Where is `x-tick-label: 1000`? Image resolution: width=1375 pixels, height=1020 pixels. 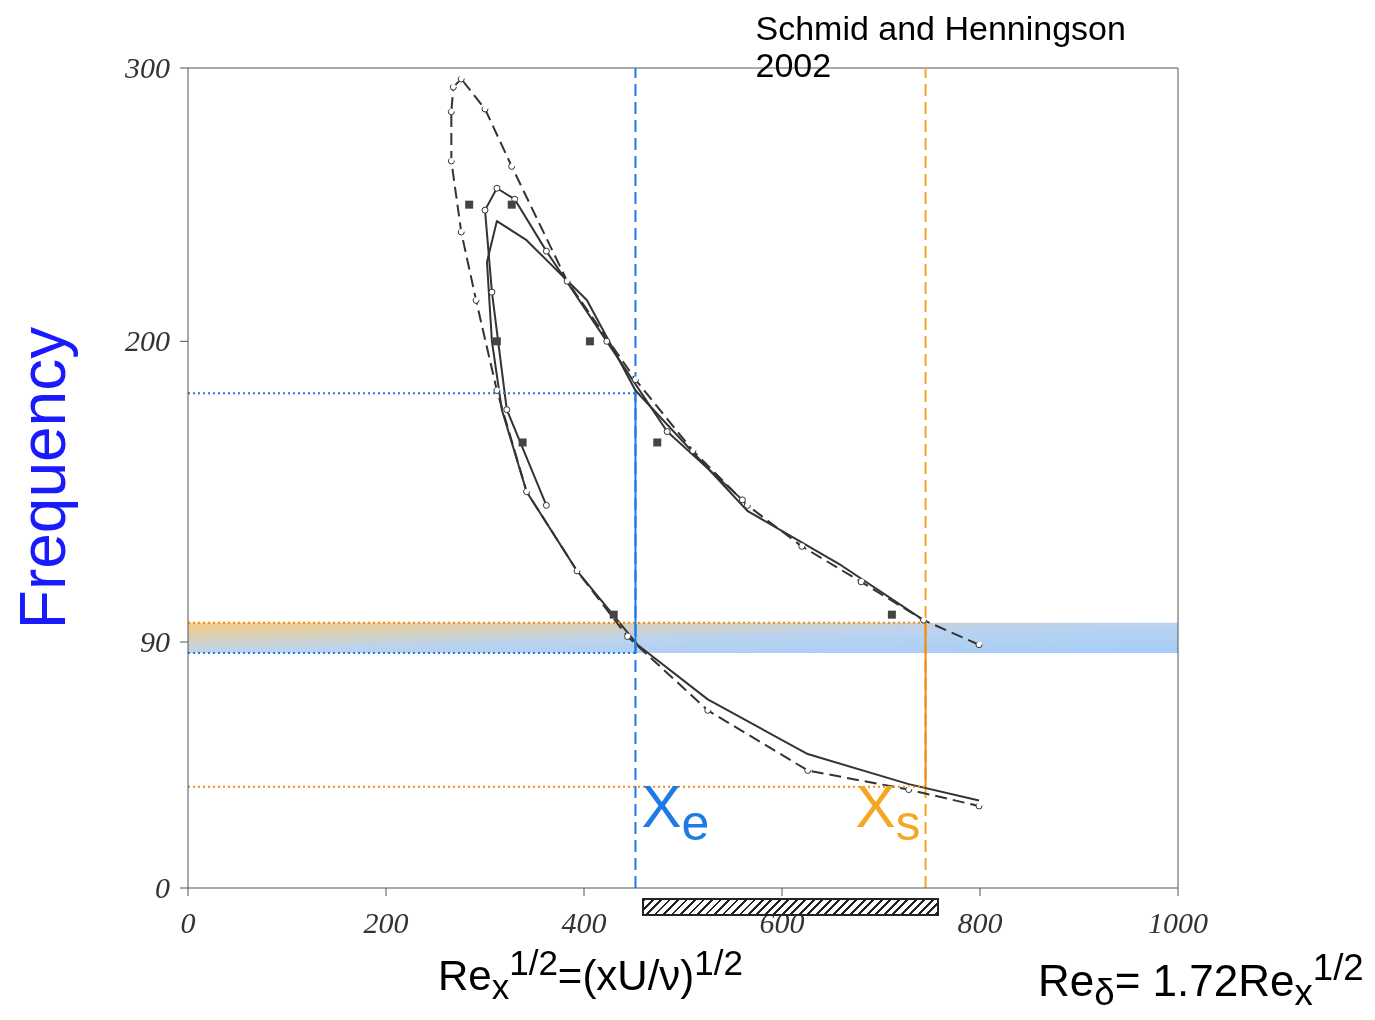
x-tick-label: 1000 is located at coordinates (1178, 923).